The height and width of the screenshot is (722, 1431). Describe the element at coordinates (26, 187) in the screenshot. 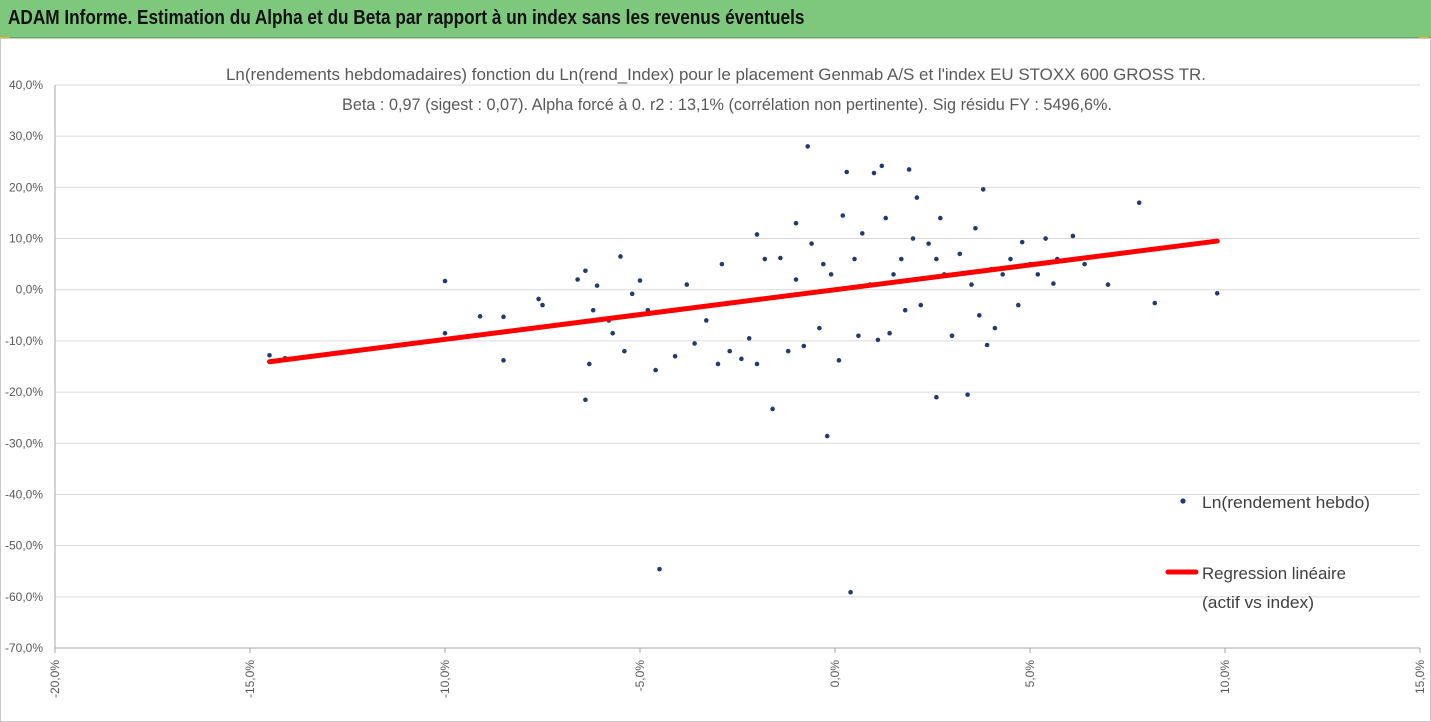

I see `y-tick-label: 20,0%` at that location.